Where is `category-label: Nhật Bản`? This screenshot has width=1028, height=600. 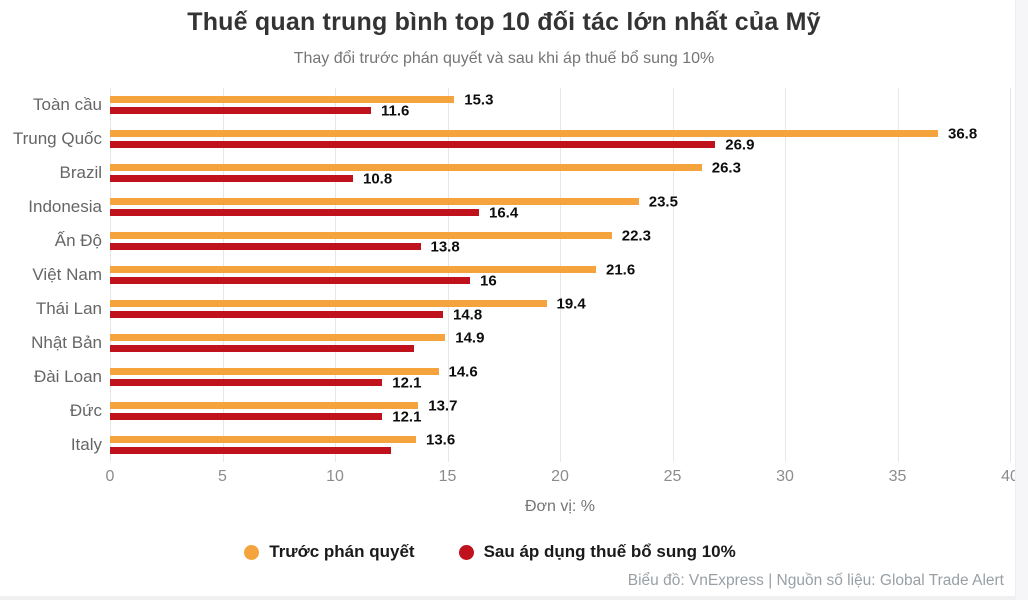
category-label: Nhật Bản is located at coordinates (66, 342).